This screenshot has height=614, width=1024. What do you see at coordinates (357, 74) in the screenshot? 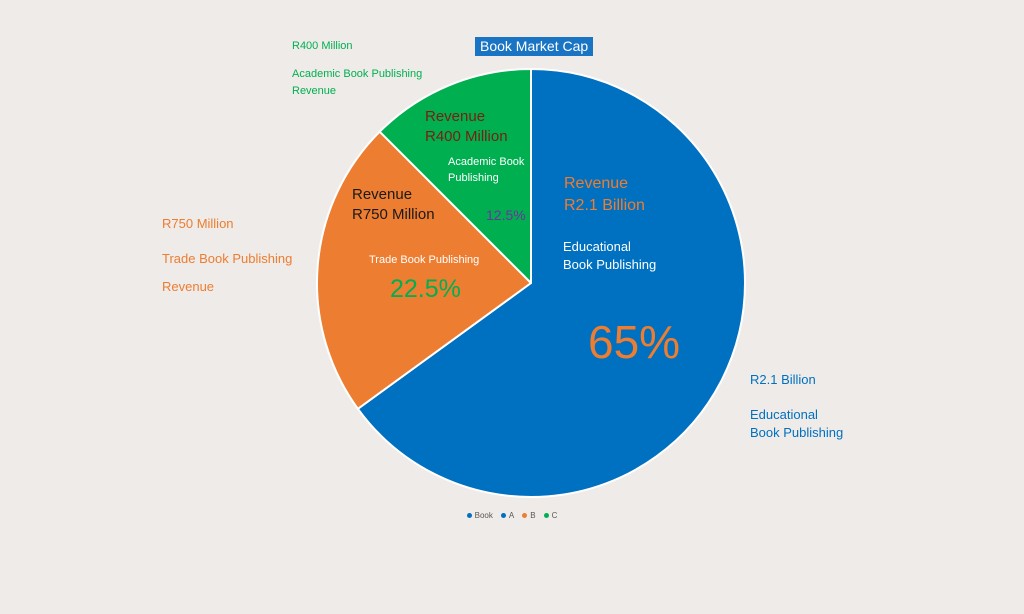
I see `academic-outside-name: Academic Book Publishing` at bounding box center [357, 74].